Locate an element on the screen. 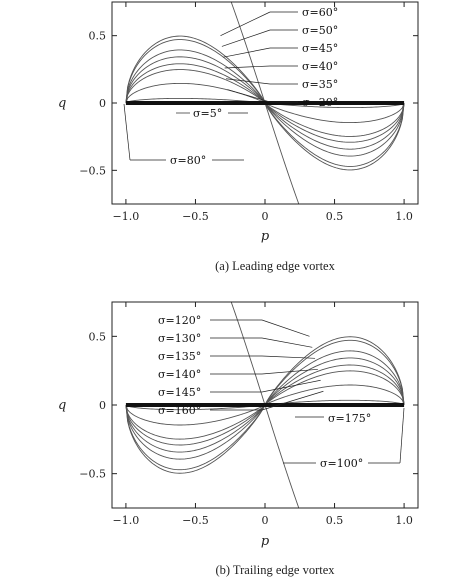 The height and width of the screenshot is (586, 474). panel-caption: (b) Trailing edge vortex is located at coordinates (275, 570).